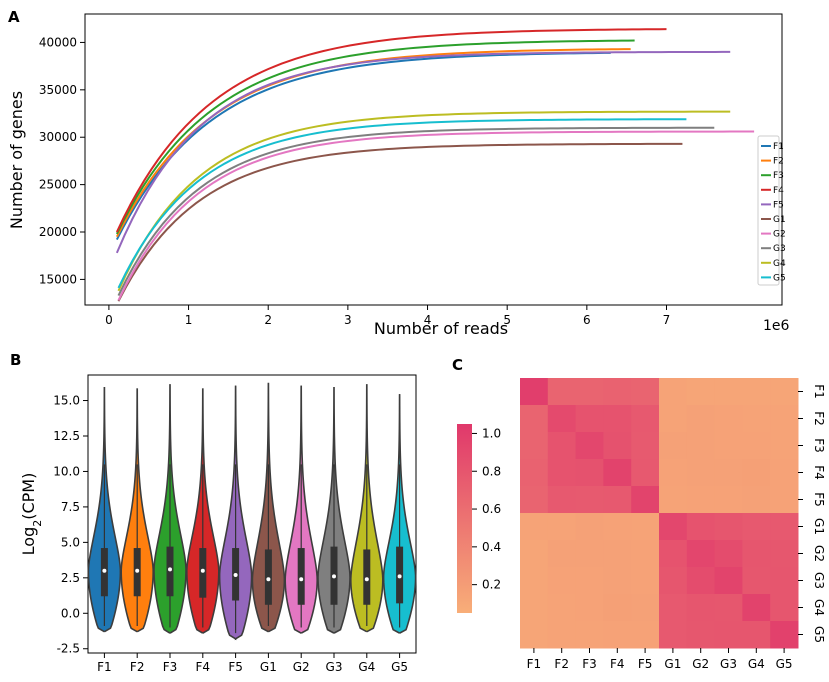 The image size is (829, 682). Describe the element at coordinates (561, 664) in the screenshot. I see `col-label-f2: F2` at that location.